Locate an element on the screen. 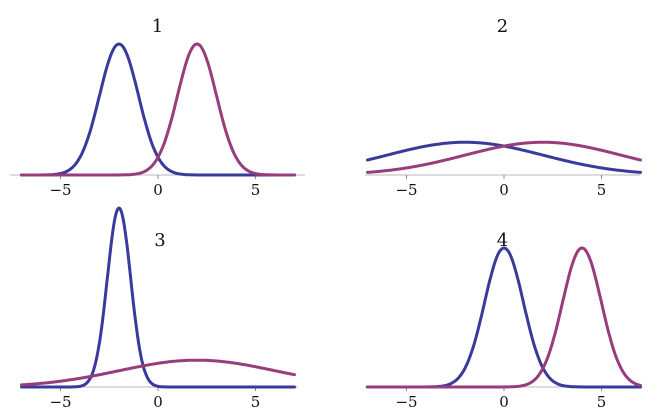 Image resolution: width=664 pixels, height=412 pixels. panel-title: 1 is located at coordinates (157, 26).